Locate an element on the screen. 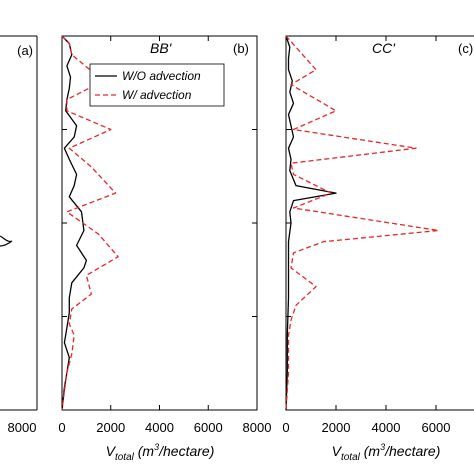 This screenshot has height=474, width=474. panel-a-tag: (a) is located at coordinates (25, 50).